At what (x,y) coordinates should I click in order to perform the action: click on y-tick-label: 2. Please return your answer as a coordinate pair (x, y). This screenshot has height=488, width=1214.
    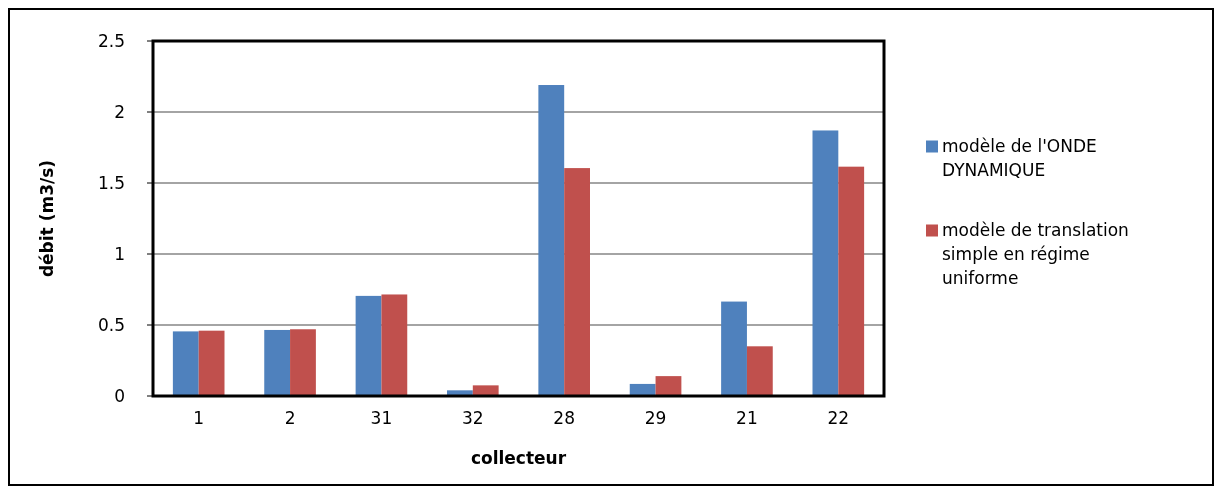
    Looking at the image, I should click on (119, 111).